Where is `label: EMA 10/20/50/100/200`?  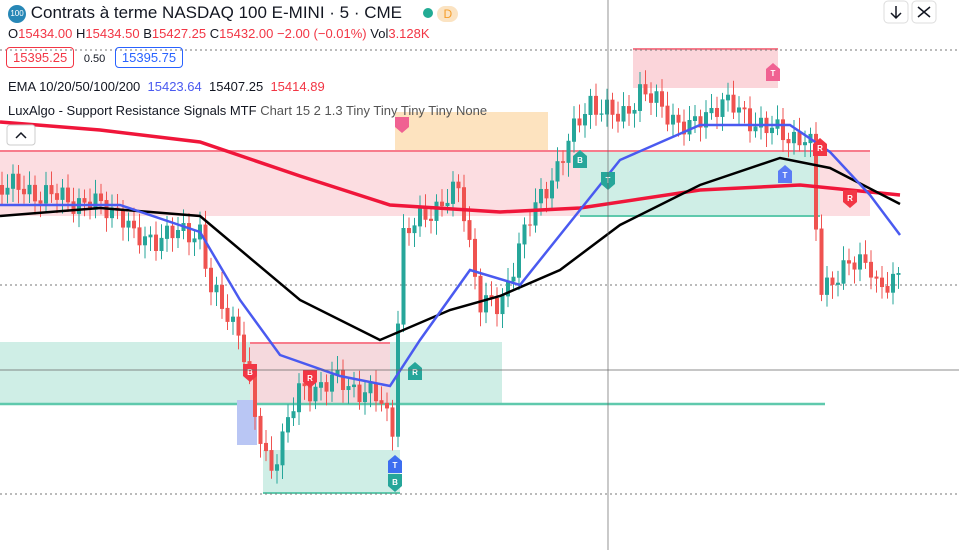
label: EMA 10/20/50/100/200 is located at coordinates (74, 86).